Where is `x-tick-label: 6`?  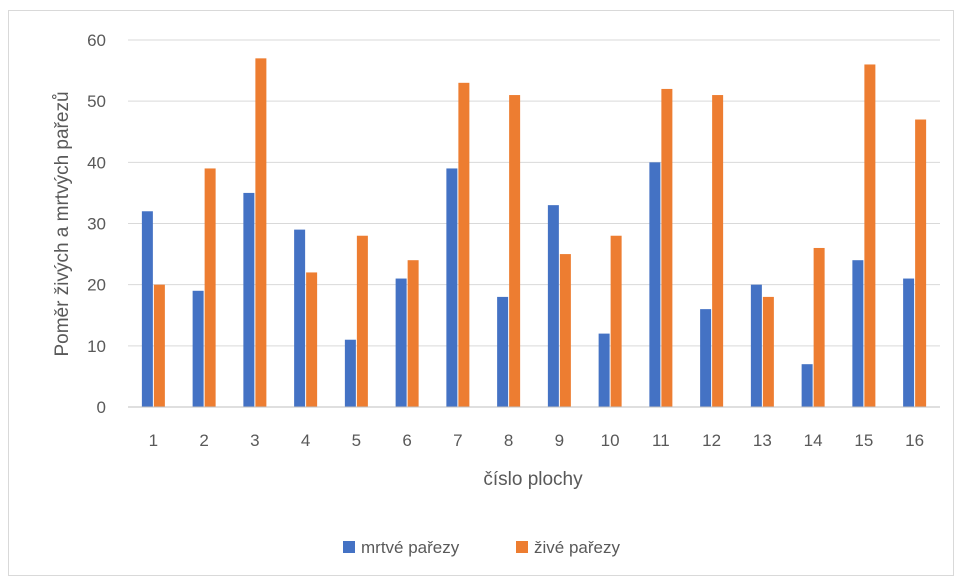
x-tick-label: 6 is located at coordinates (406, 440).